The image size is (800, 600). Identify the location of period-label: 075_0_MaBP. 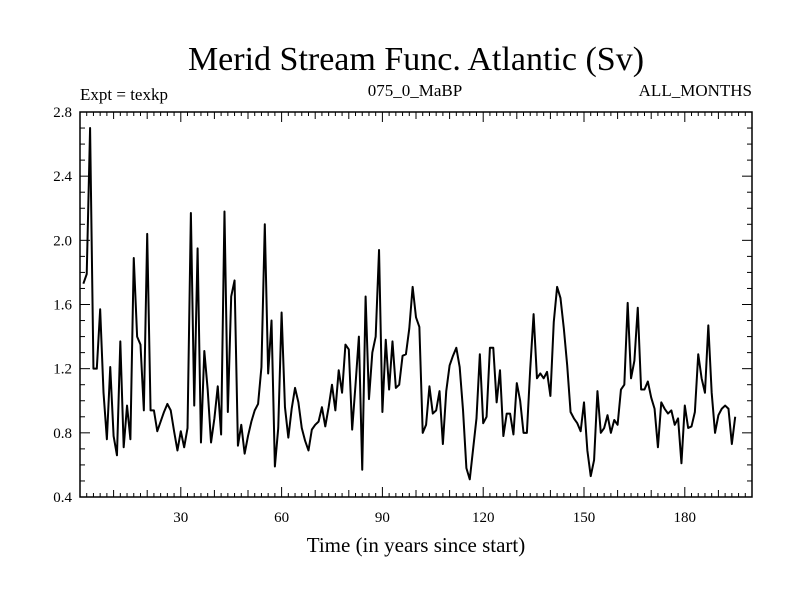
(415, 90).